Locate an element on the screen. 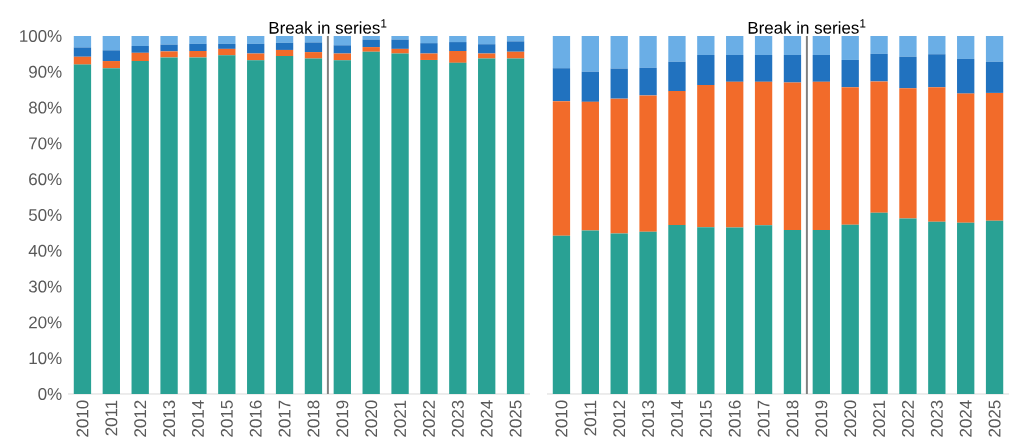 The image size is (1013, 445). x-tick-label: 2014 is located at coordinates (197, 418).